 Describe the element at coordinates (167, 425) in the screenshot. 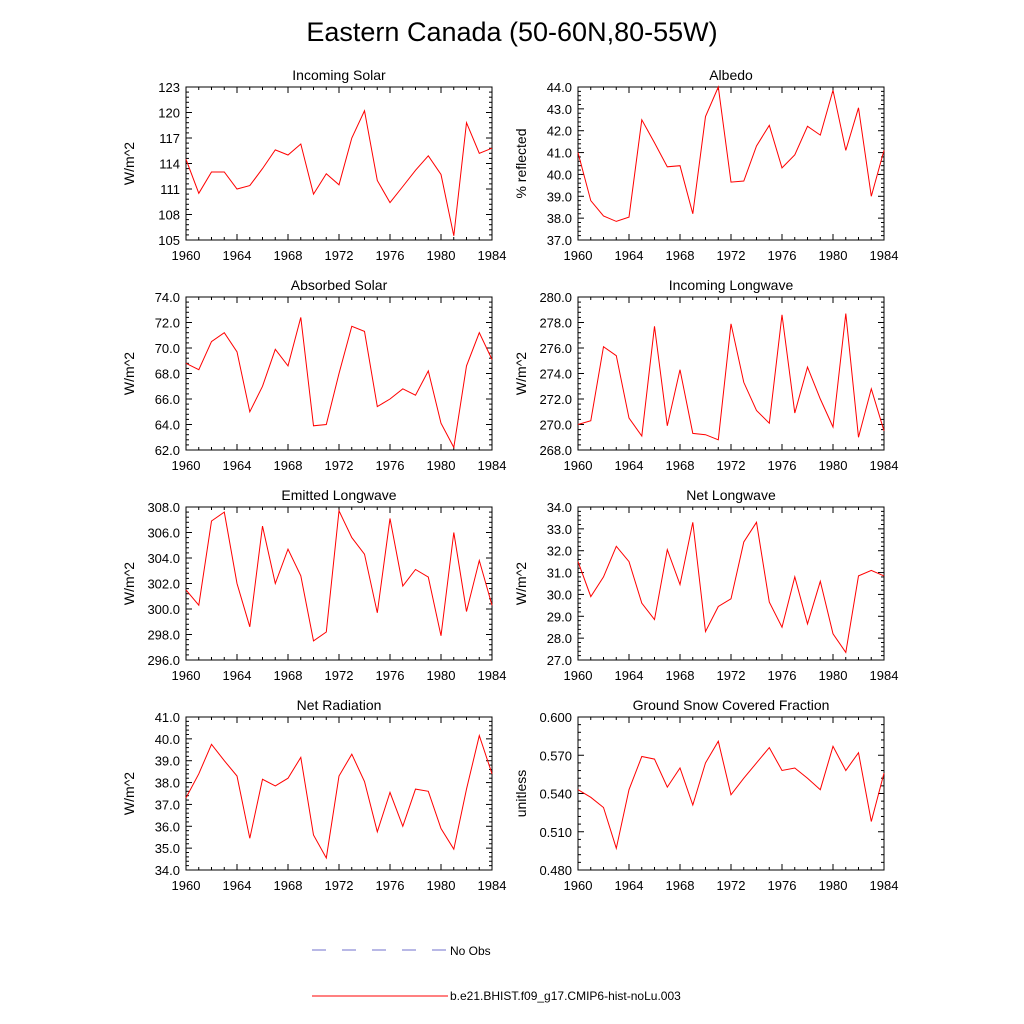

I see `y-tick-label: 64.0` at that location.